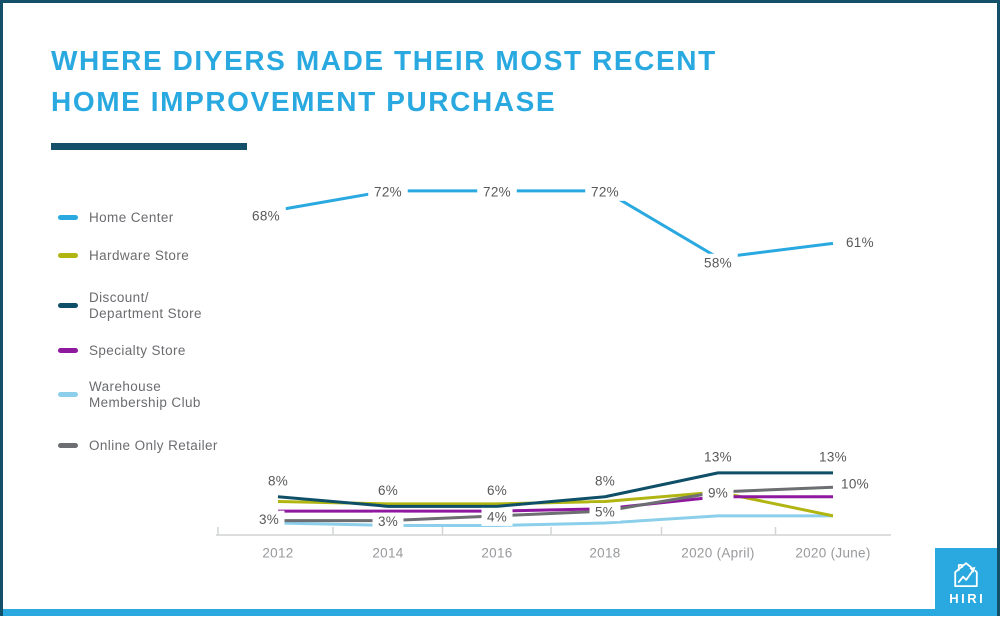  I want to click on x-tick-label-2012: 2012, so click(277, 553).